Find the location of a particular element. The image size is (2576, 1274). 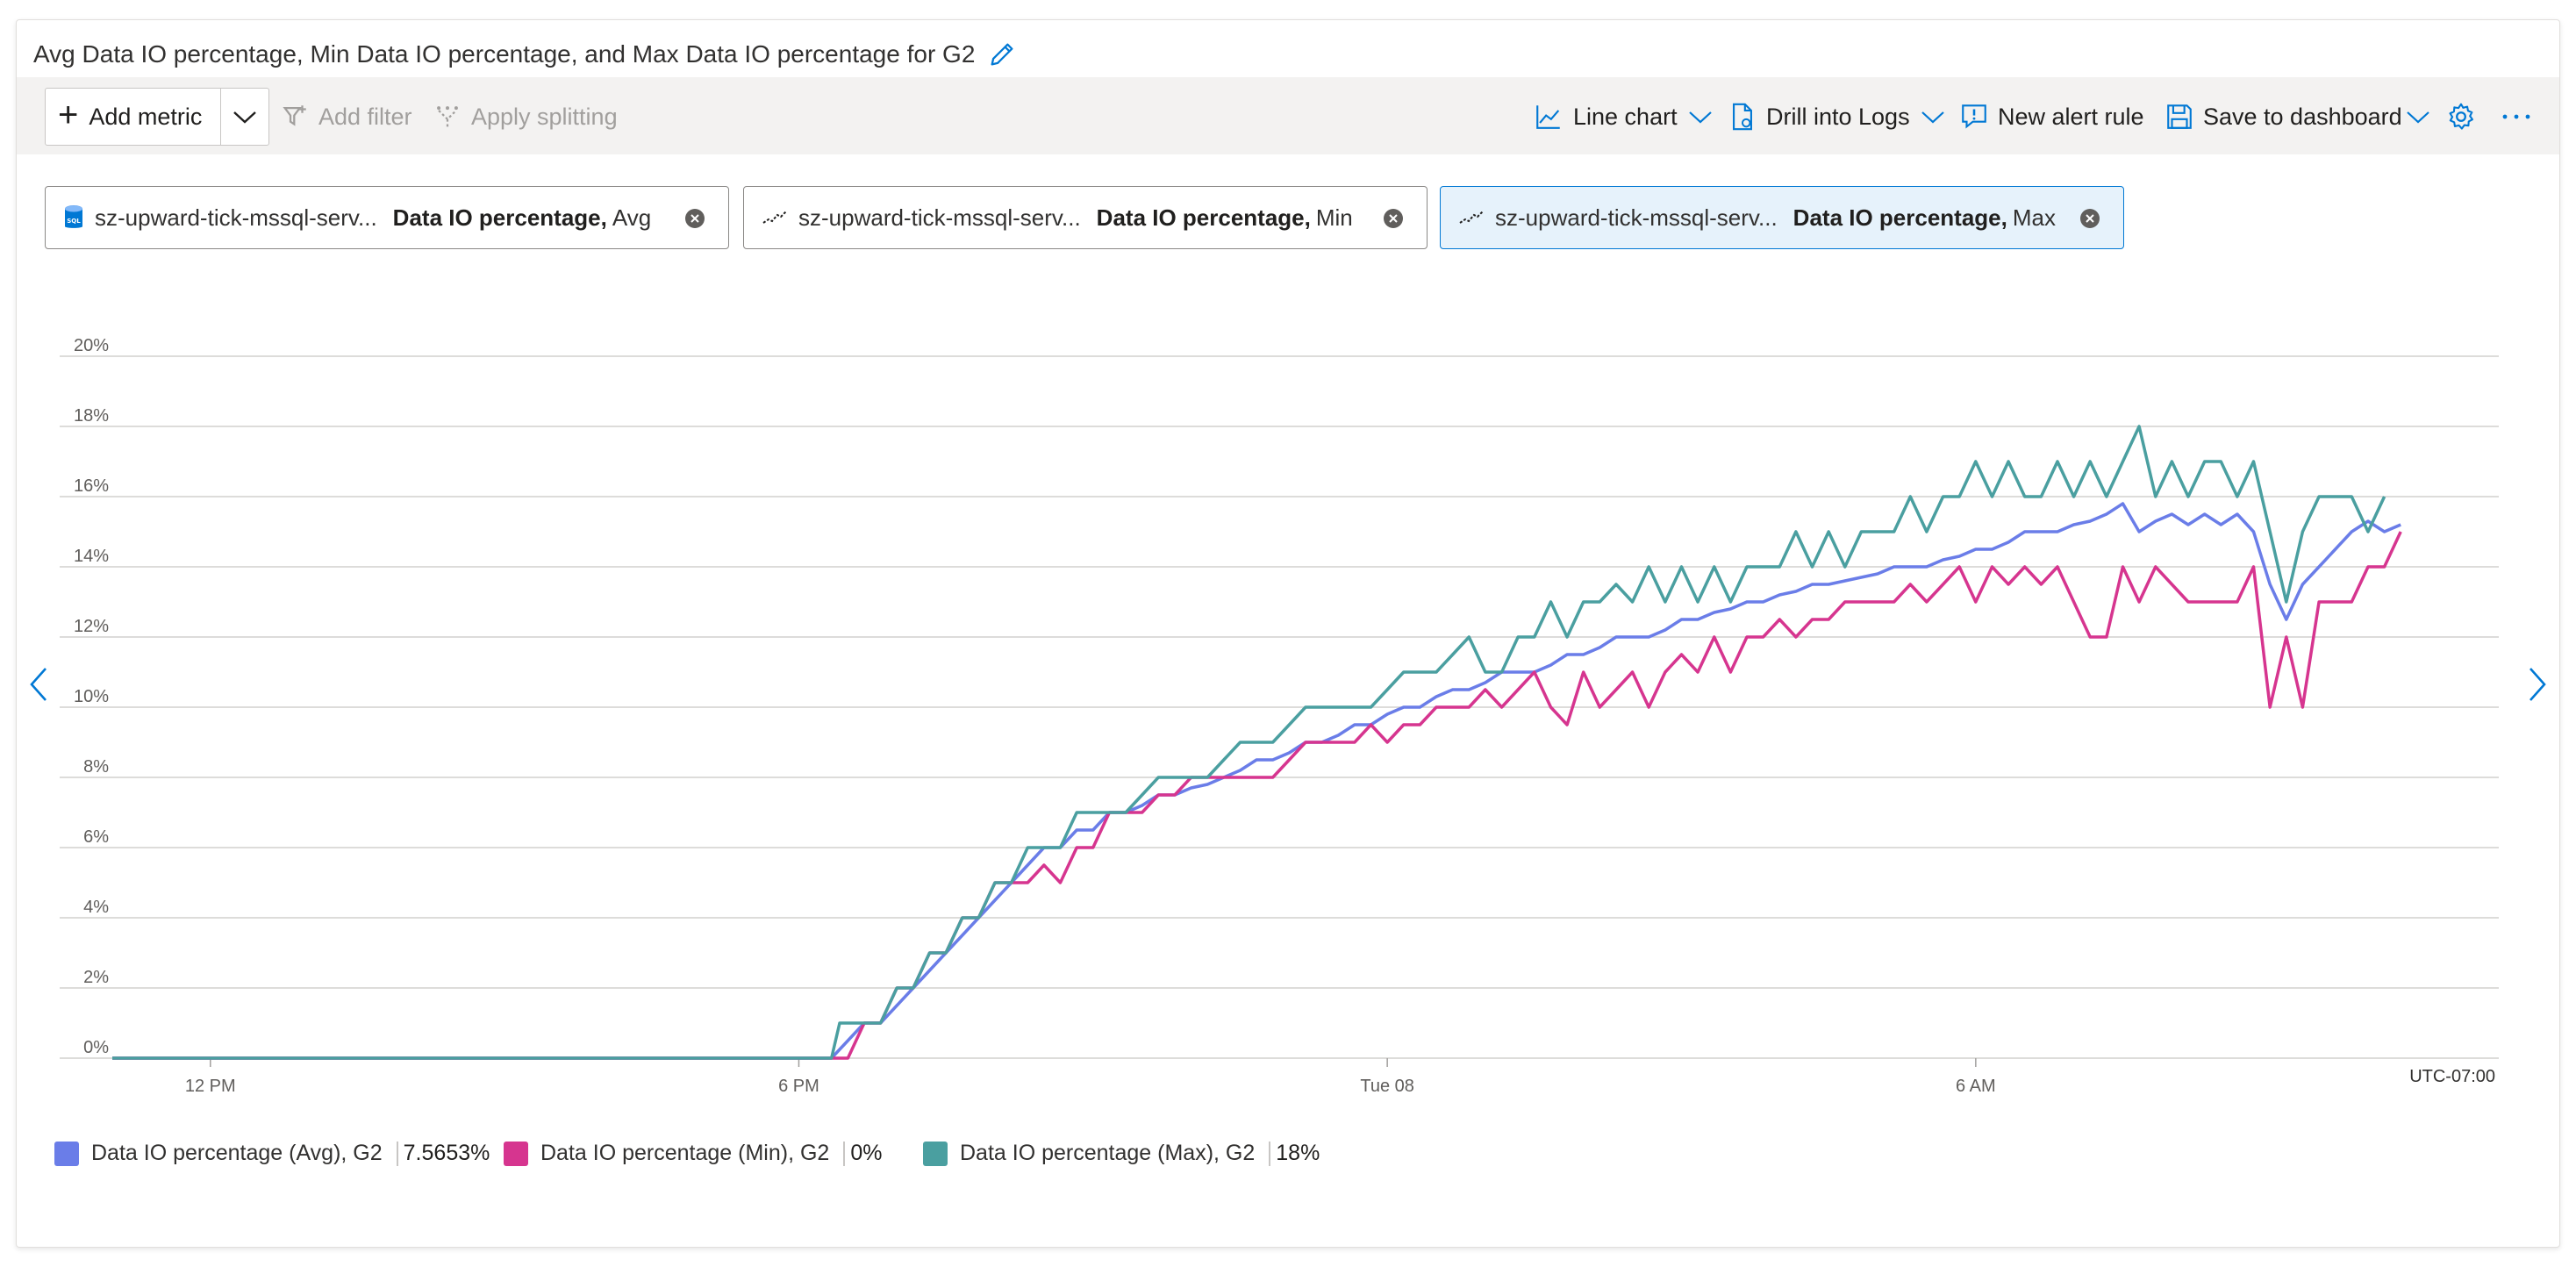

y-tick-label: 12% is located at coordinates (91, 626).